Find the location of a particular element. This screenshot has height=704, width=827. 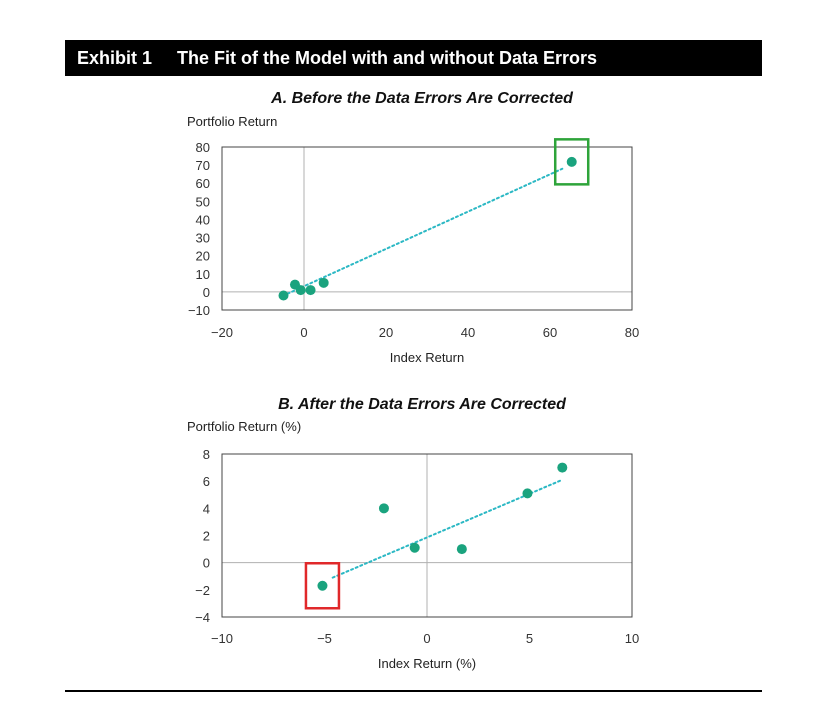

x-tick-label: 20 is located at coordinates (386, 332).